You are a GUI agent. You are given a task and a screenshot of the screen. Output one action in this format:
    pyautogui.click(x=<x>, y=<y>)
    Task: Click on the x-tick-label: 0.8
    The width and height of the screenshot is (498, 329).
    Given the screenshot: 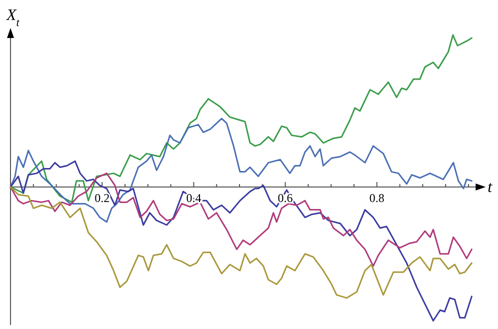 What is the action you would take?
    pyautogui.click(x=376, y=198)
    